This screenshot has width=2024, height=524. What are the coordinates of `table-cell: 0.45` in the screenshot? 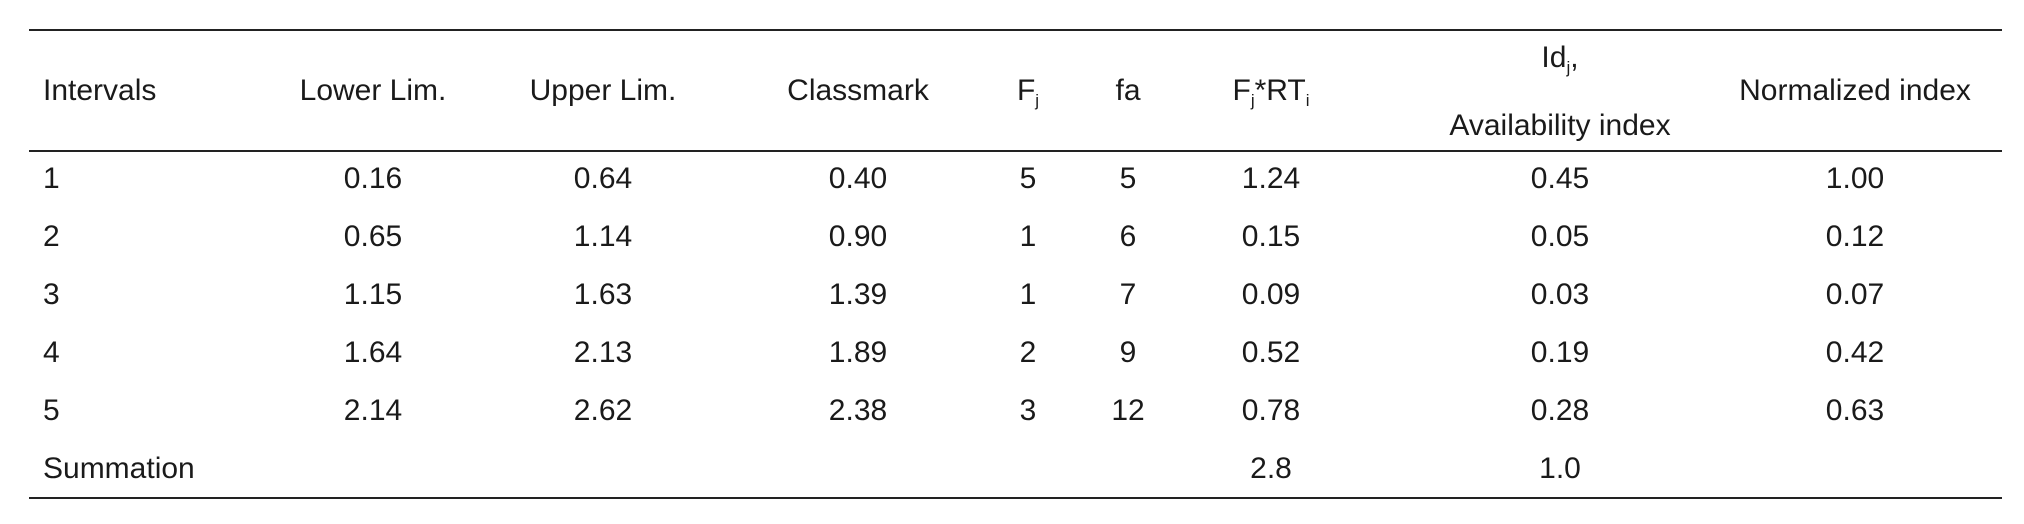 It's located at (1560, 178).